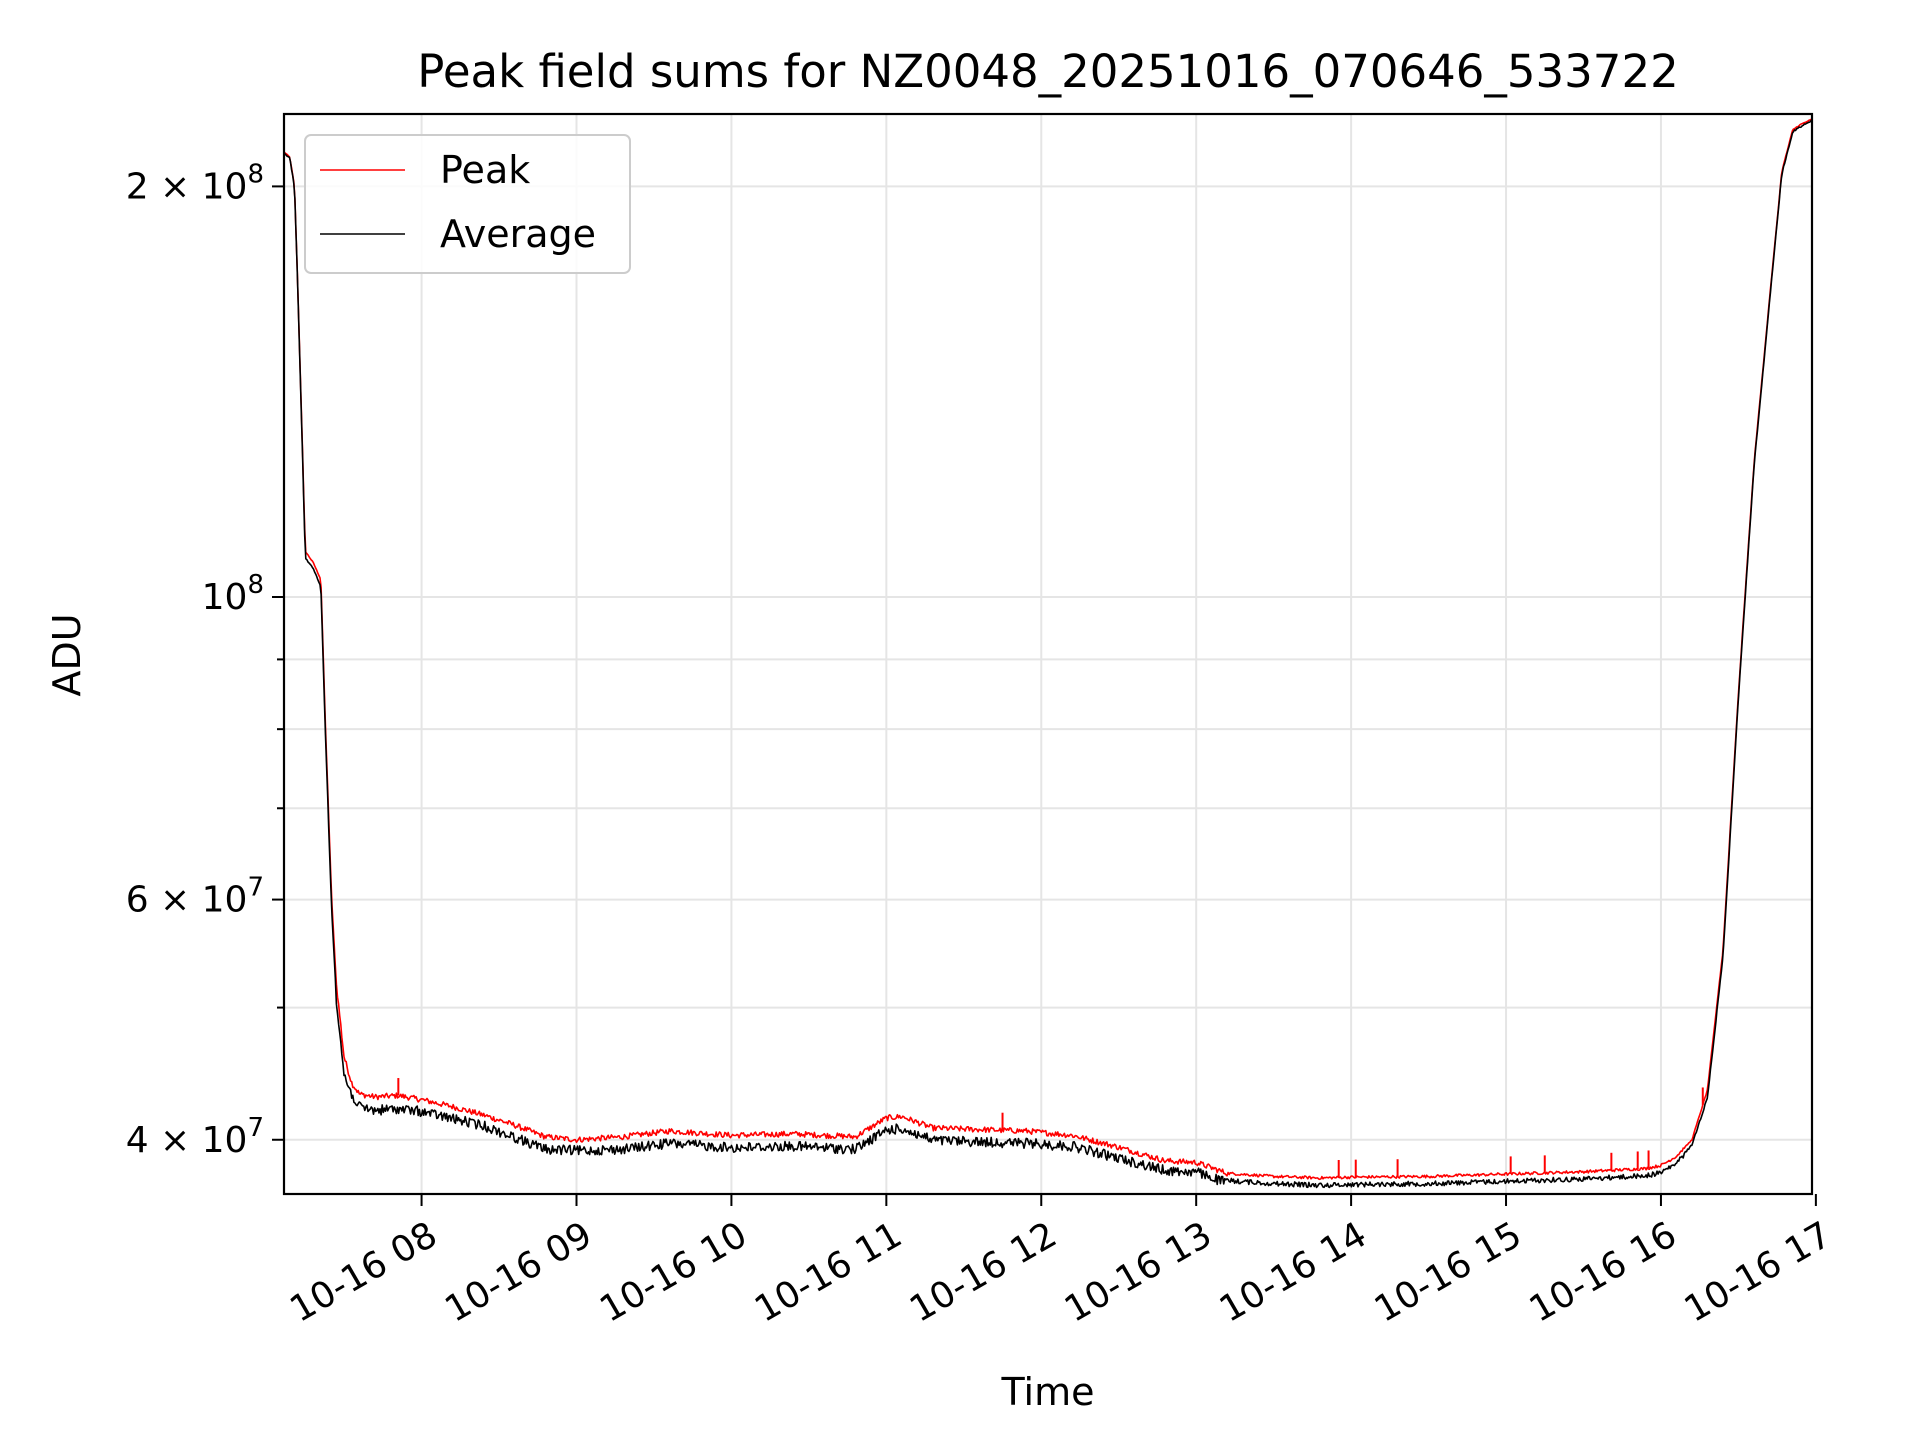 The width and height of the screenshot is (1920, 1440). What do you see at coordinates (195, 897) in the screenshot?
I see `y-tick-label: 6 × 107` at bounding box center [195, 897].